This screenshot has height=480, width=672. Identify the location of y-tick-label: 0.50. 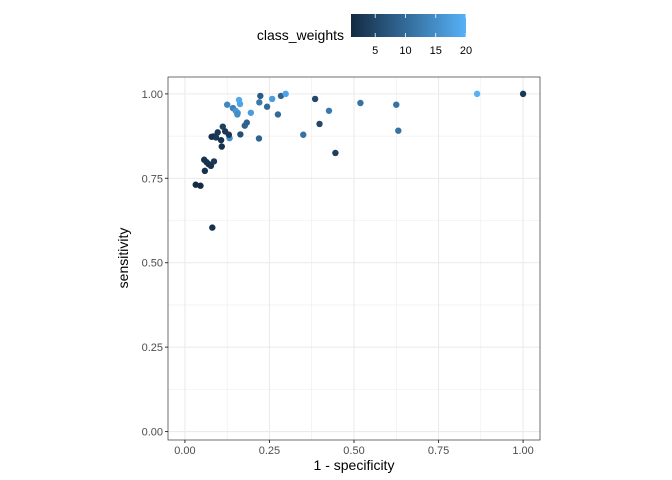
(152, 264).